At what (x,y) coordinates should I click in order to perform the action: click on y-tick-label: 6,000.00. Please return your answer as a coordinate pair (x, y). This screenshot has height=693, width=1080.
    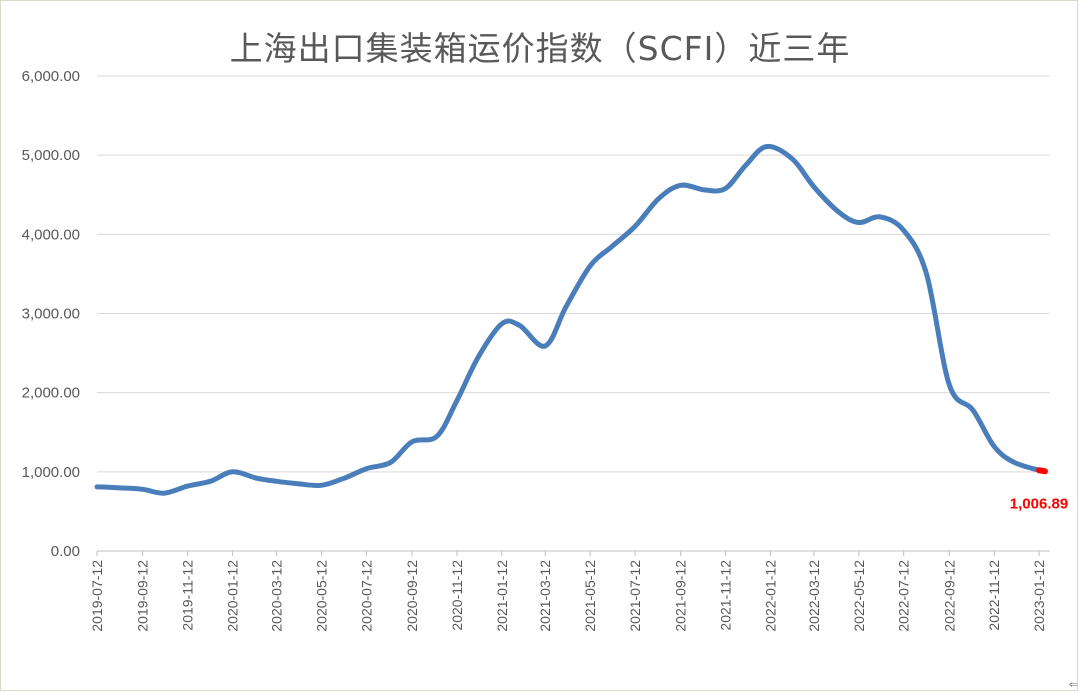
    Looking at the image, I should click on (51, 76).